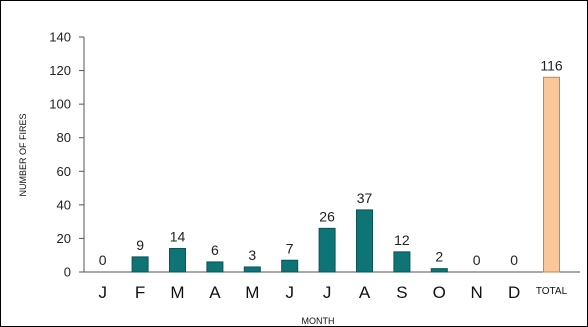 This screenshot has height=327, width=588. I want to click on data-label: 3, so click(252, 255).